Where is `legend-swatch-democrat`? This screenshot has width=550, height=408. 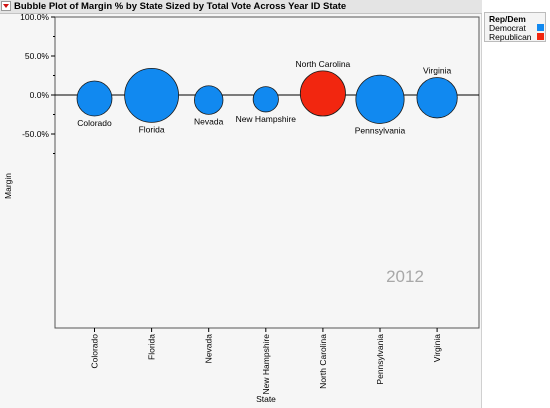
legend-swatch-democrat is located at coordinates (540, 27).